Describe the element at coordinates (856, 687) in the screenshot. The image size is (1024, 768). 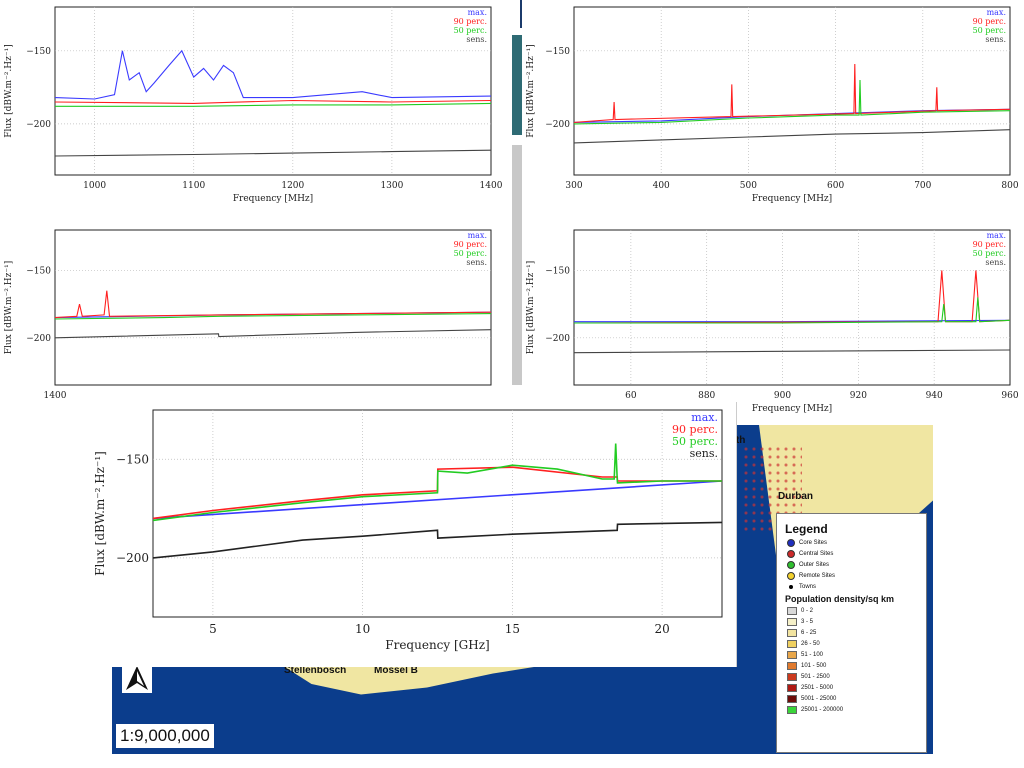
I see `legend-density-item: 2501 - 5000` at that location.